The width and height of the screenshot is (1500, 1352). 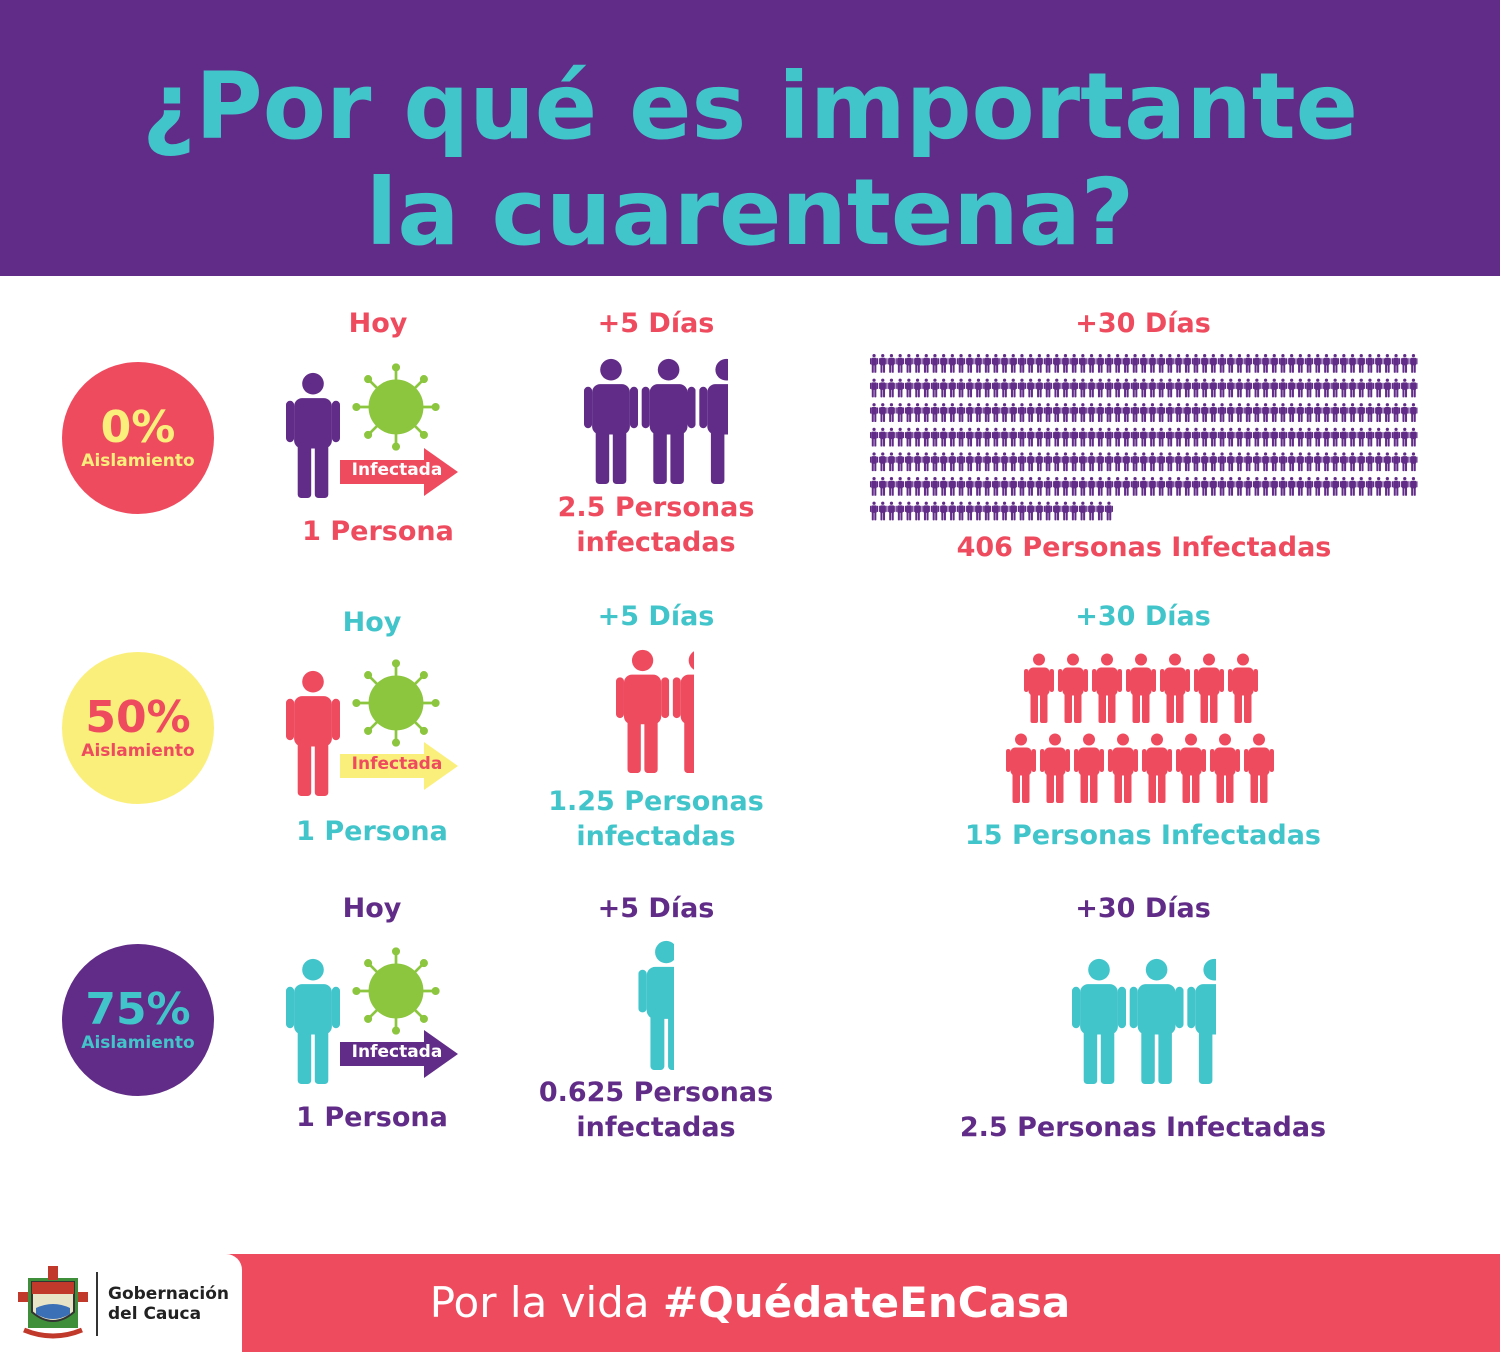 What do you see at coordinates (138, 1009) in the screenshot?
I see `isolation-percent: 75%` at bounding box center [138, 1009].